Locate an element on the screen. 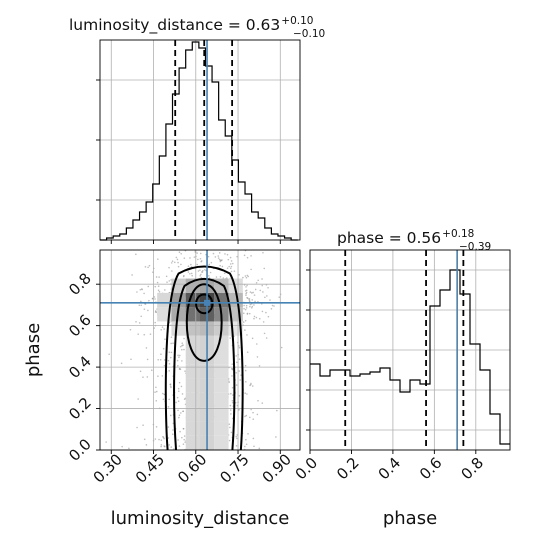 The width and height of the screenshot is (550, 550). y-tick-label: 0.2 is located at coordinates (80, 409).